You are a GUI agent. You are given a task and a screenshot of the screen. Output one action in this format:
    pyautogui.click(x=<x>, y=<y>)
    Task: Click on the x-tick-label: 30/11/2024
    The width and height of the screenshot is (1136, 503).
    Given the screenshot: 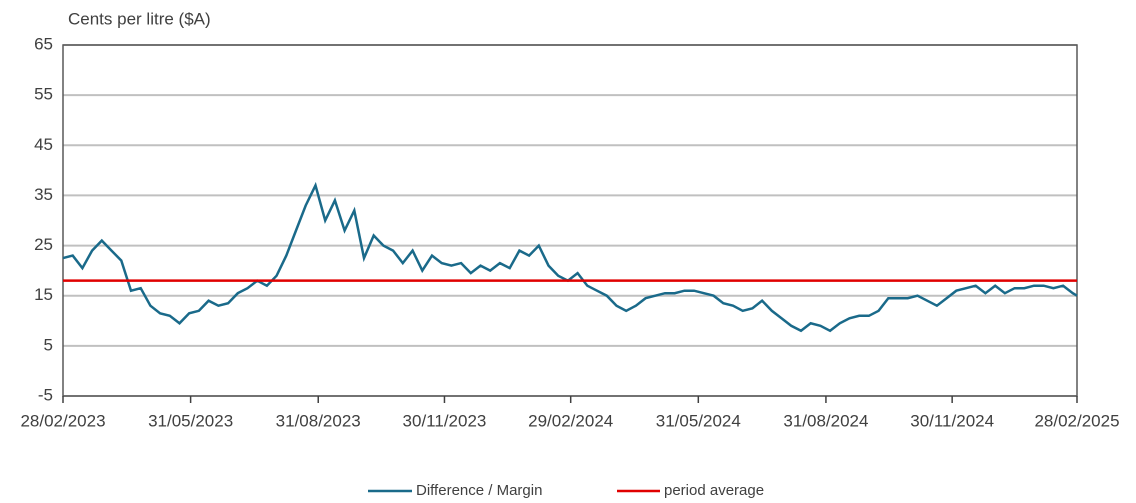 What is the action you would take?
    pyautogui.click(x=952, y=420)
    